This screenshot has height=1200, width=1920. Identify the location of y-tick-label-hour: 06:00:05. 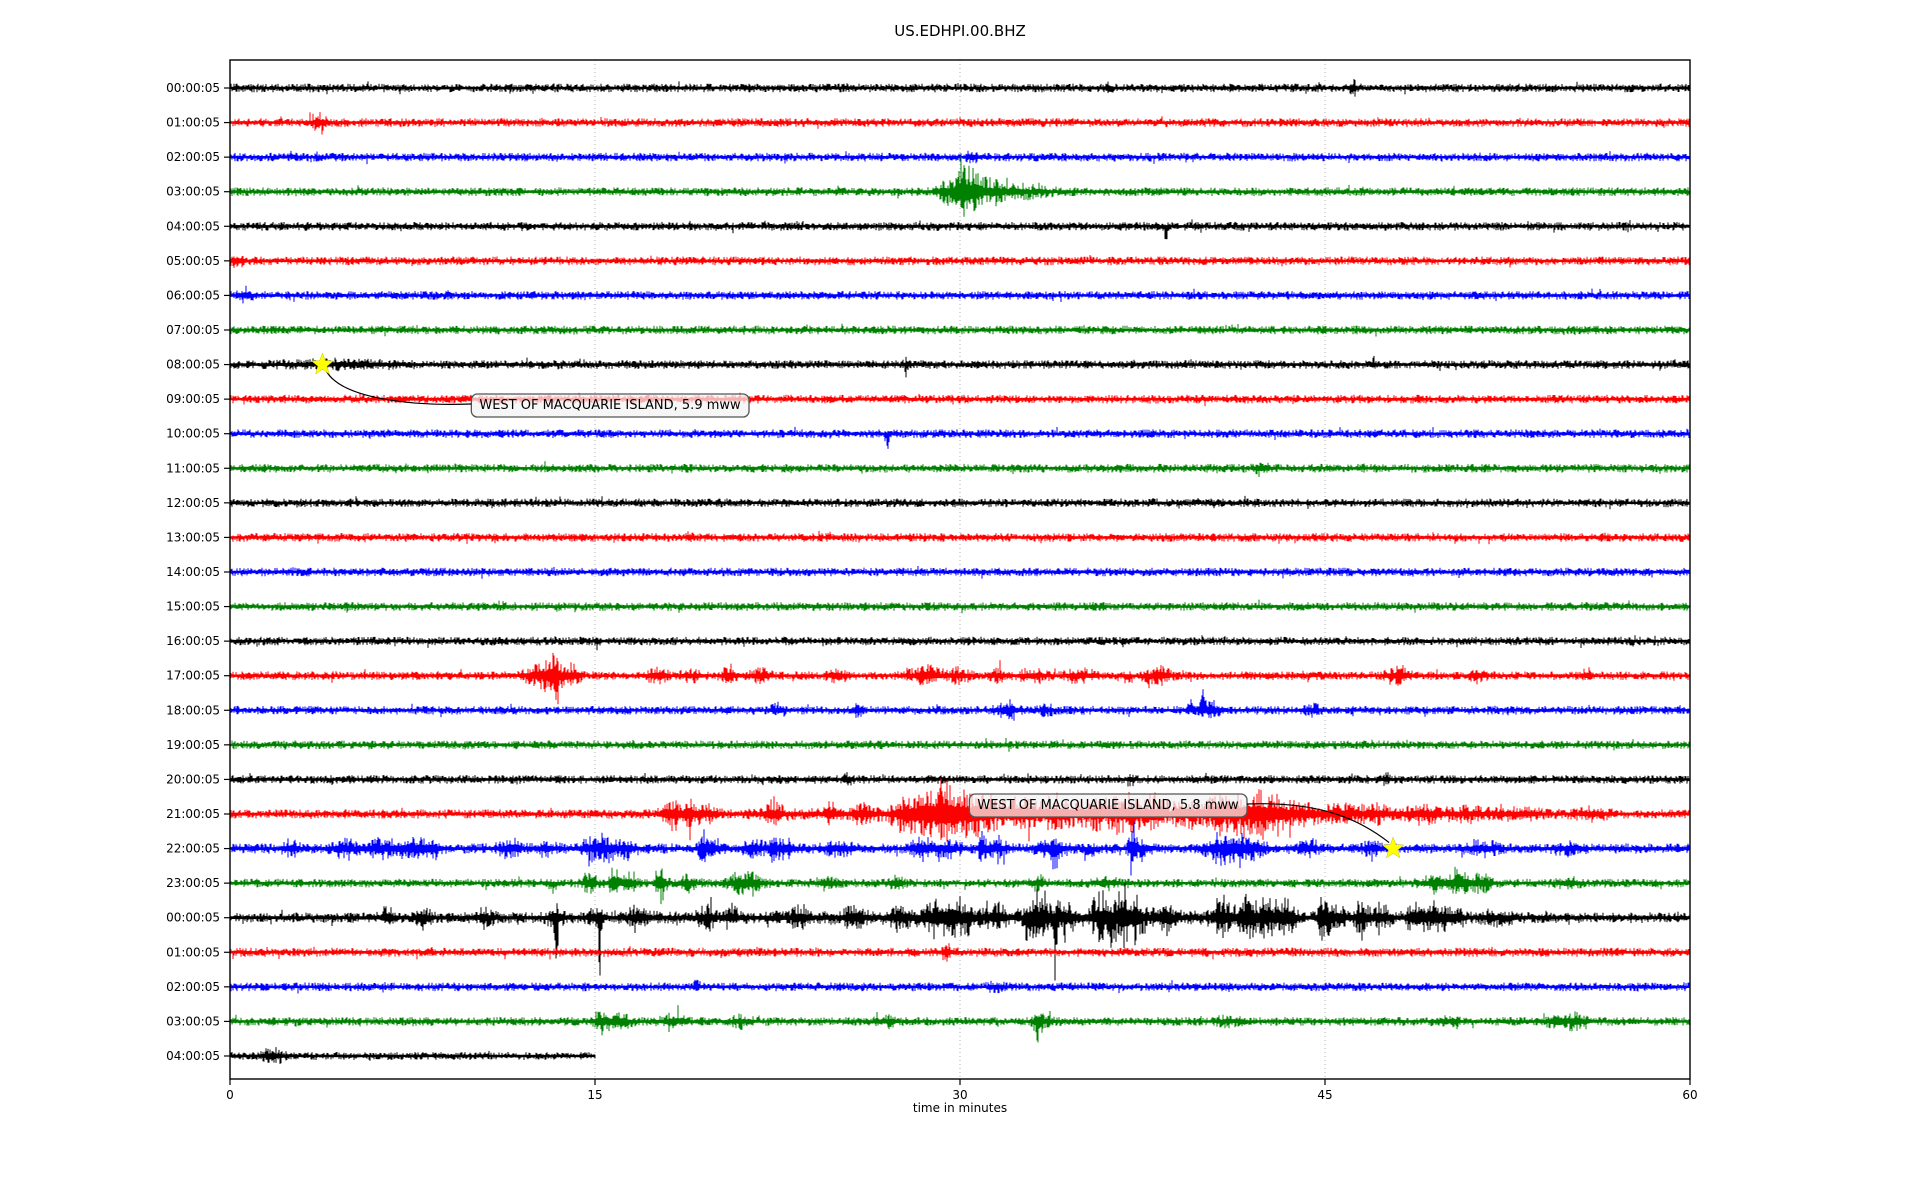
(193, 295).